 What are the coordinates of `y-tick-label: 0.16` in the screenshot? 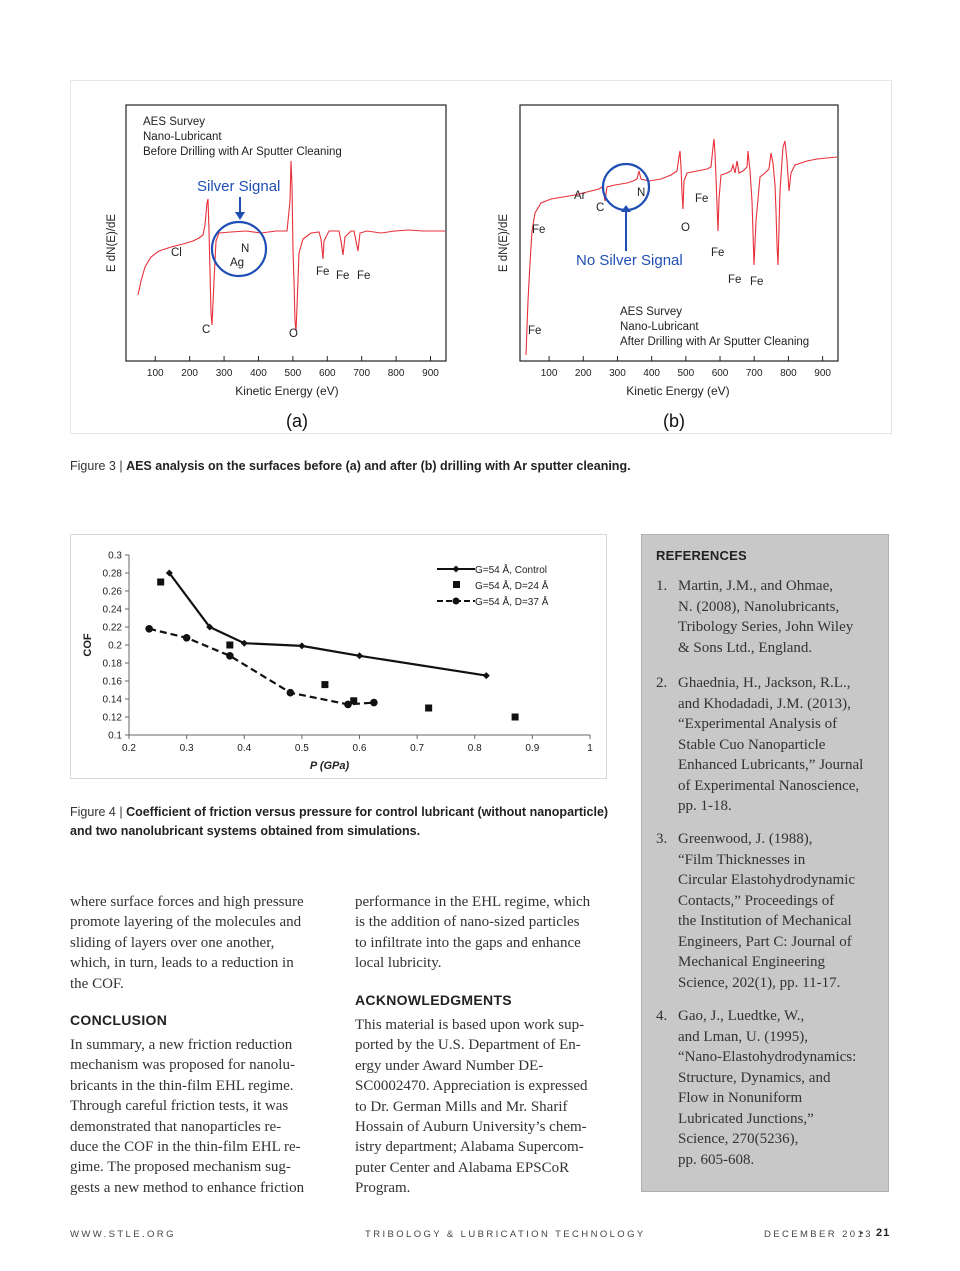 It's located at (113, 682).